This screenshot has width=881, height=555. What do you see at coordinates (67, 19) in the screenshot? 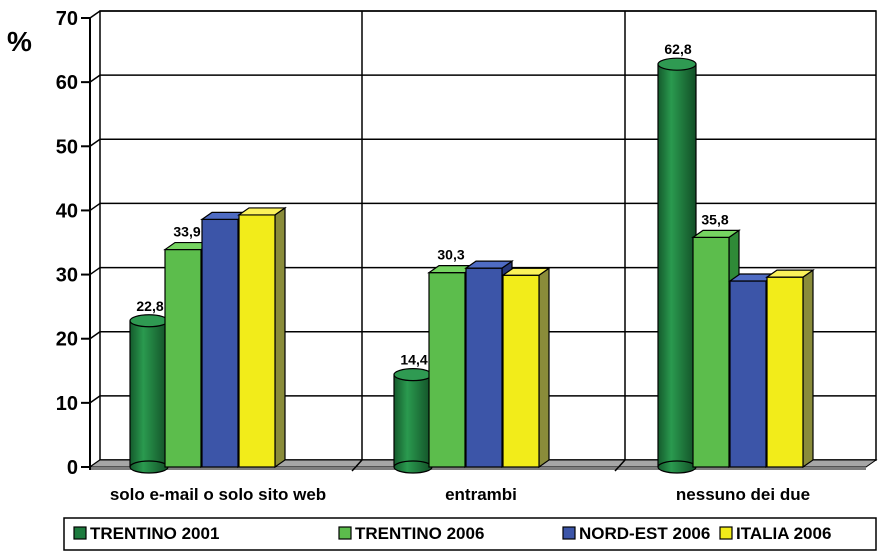
I see `y-tick-label: 70` at bounding box center [67, 19].